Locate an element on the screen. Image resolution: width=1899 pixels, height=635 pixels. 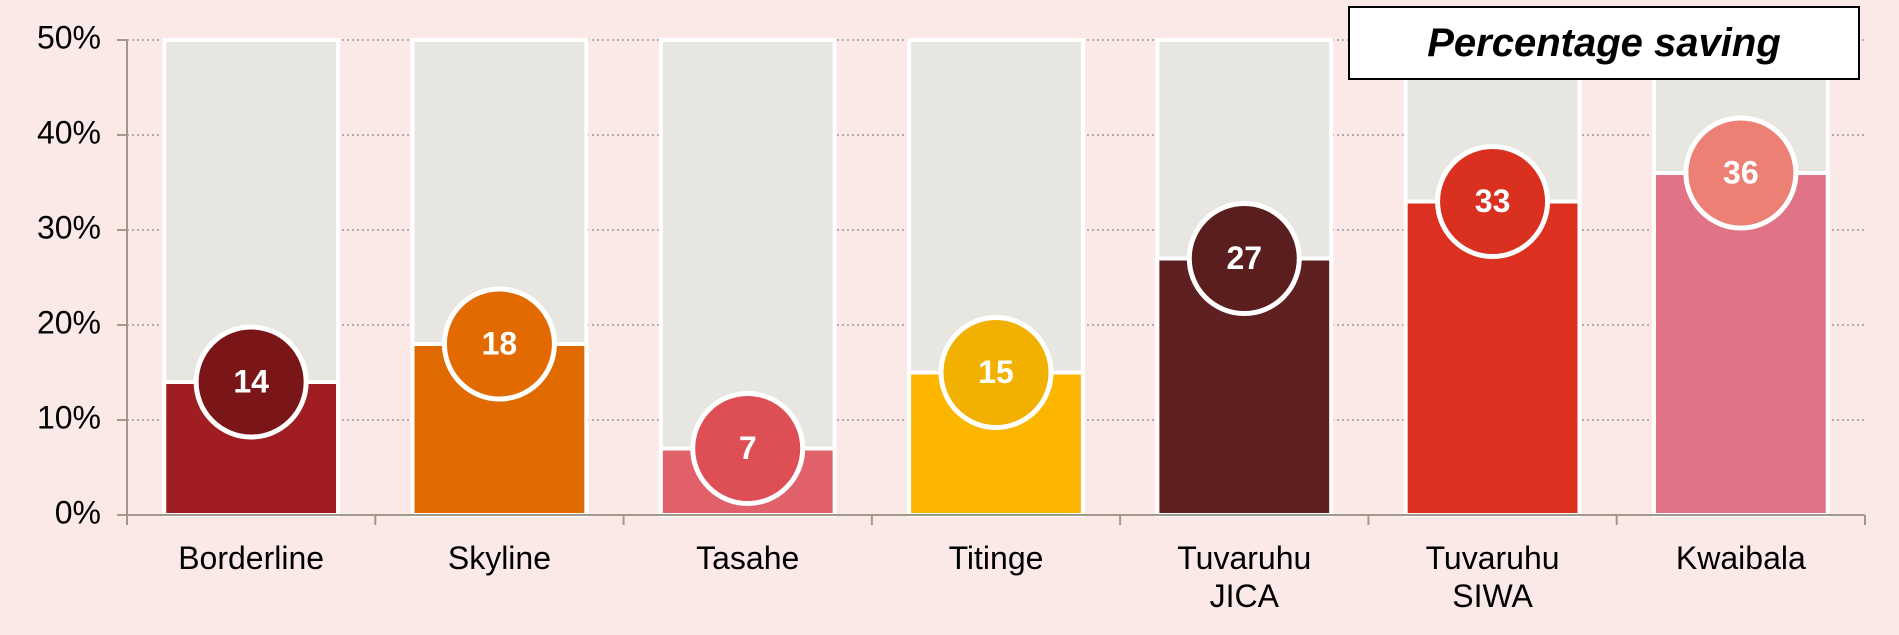
y-tick-label: 0% is located at coordinates (78, 512).